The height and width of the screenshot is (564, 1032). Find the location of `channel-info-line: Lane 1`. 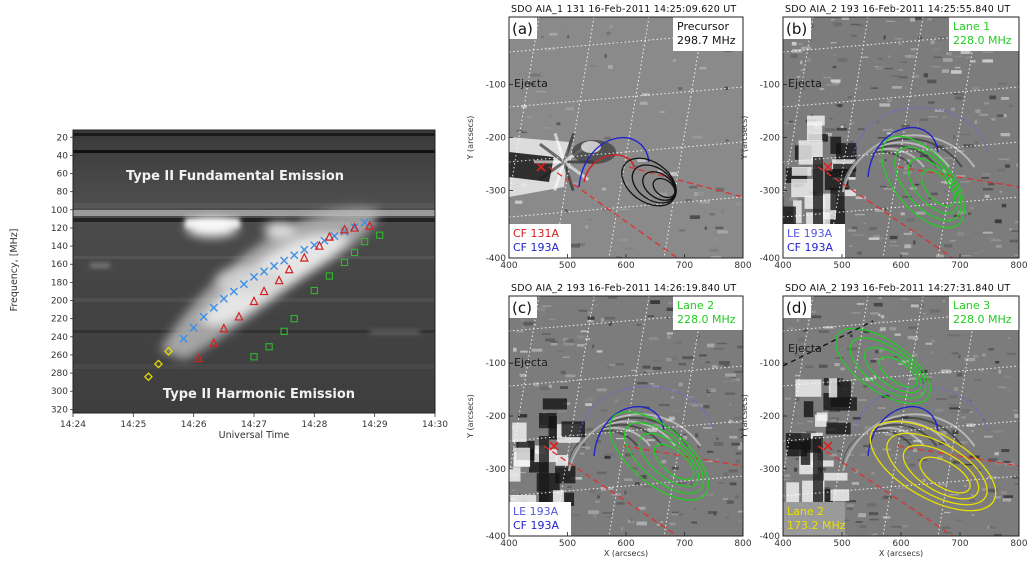

channel-info-line: Lane 1 is located at coordinates (971, 26).